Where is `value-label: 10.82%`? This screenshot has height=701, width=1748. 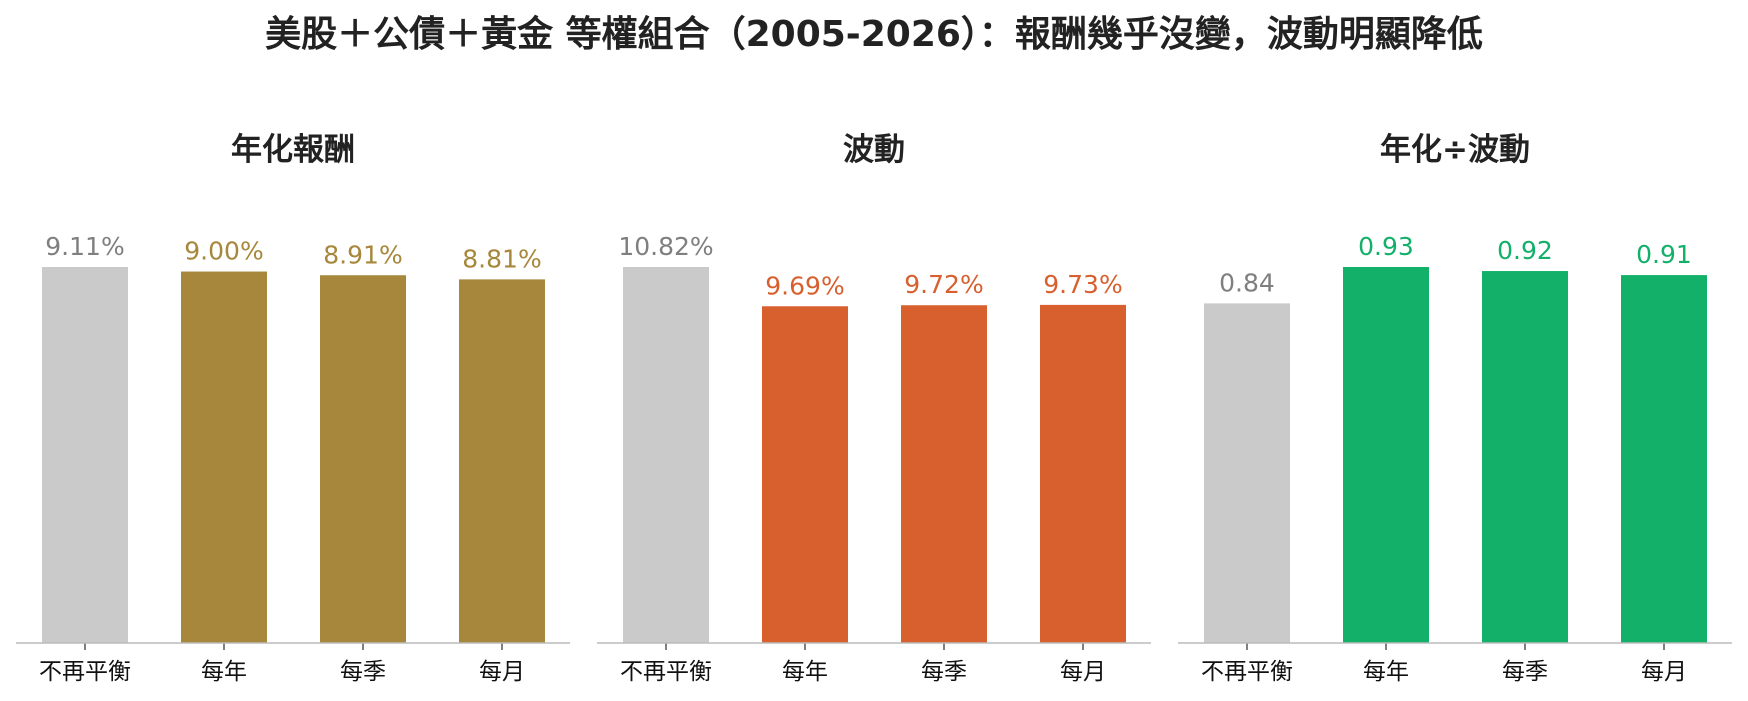 value-label: 10.82% is located at coordinates (665, 246).